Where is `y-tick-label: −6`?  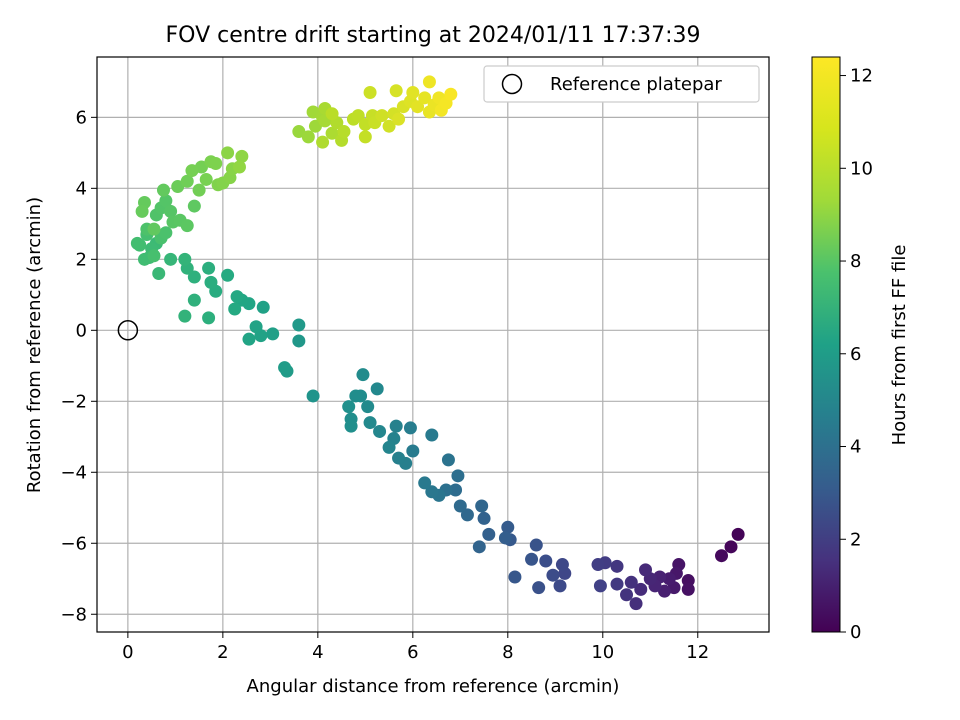 y-tick-label: −6 is located at coordinates (73, 543).